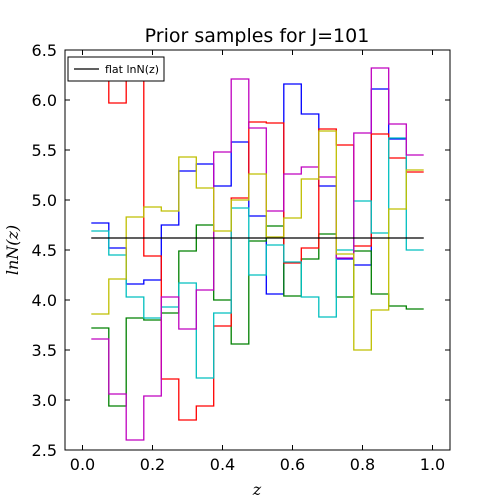 The width and height of the screenshot is (500, 500). What do you see at coordinates (152, 464) in the screenshot?
I see `x-tick-label: 0.2` at bounding box center [152, 464].